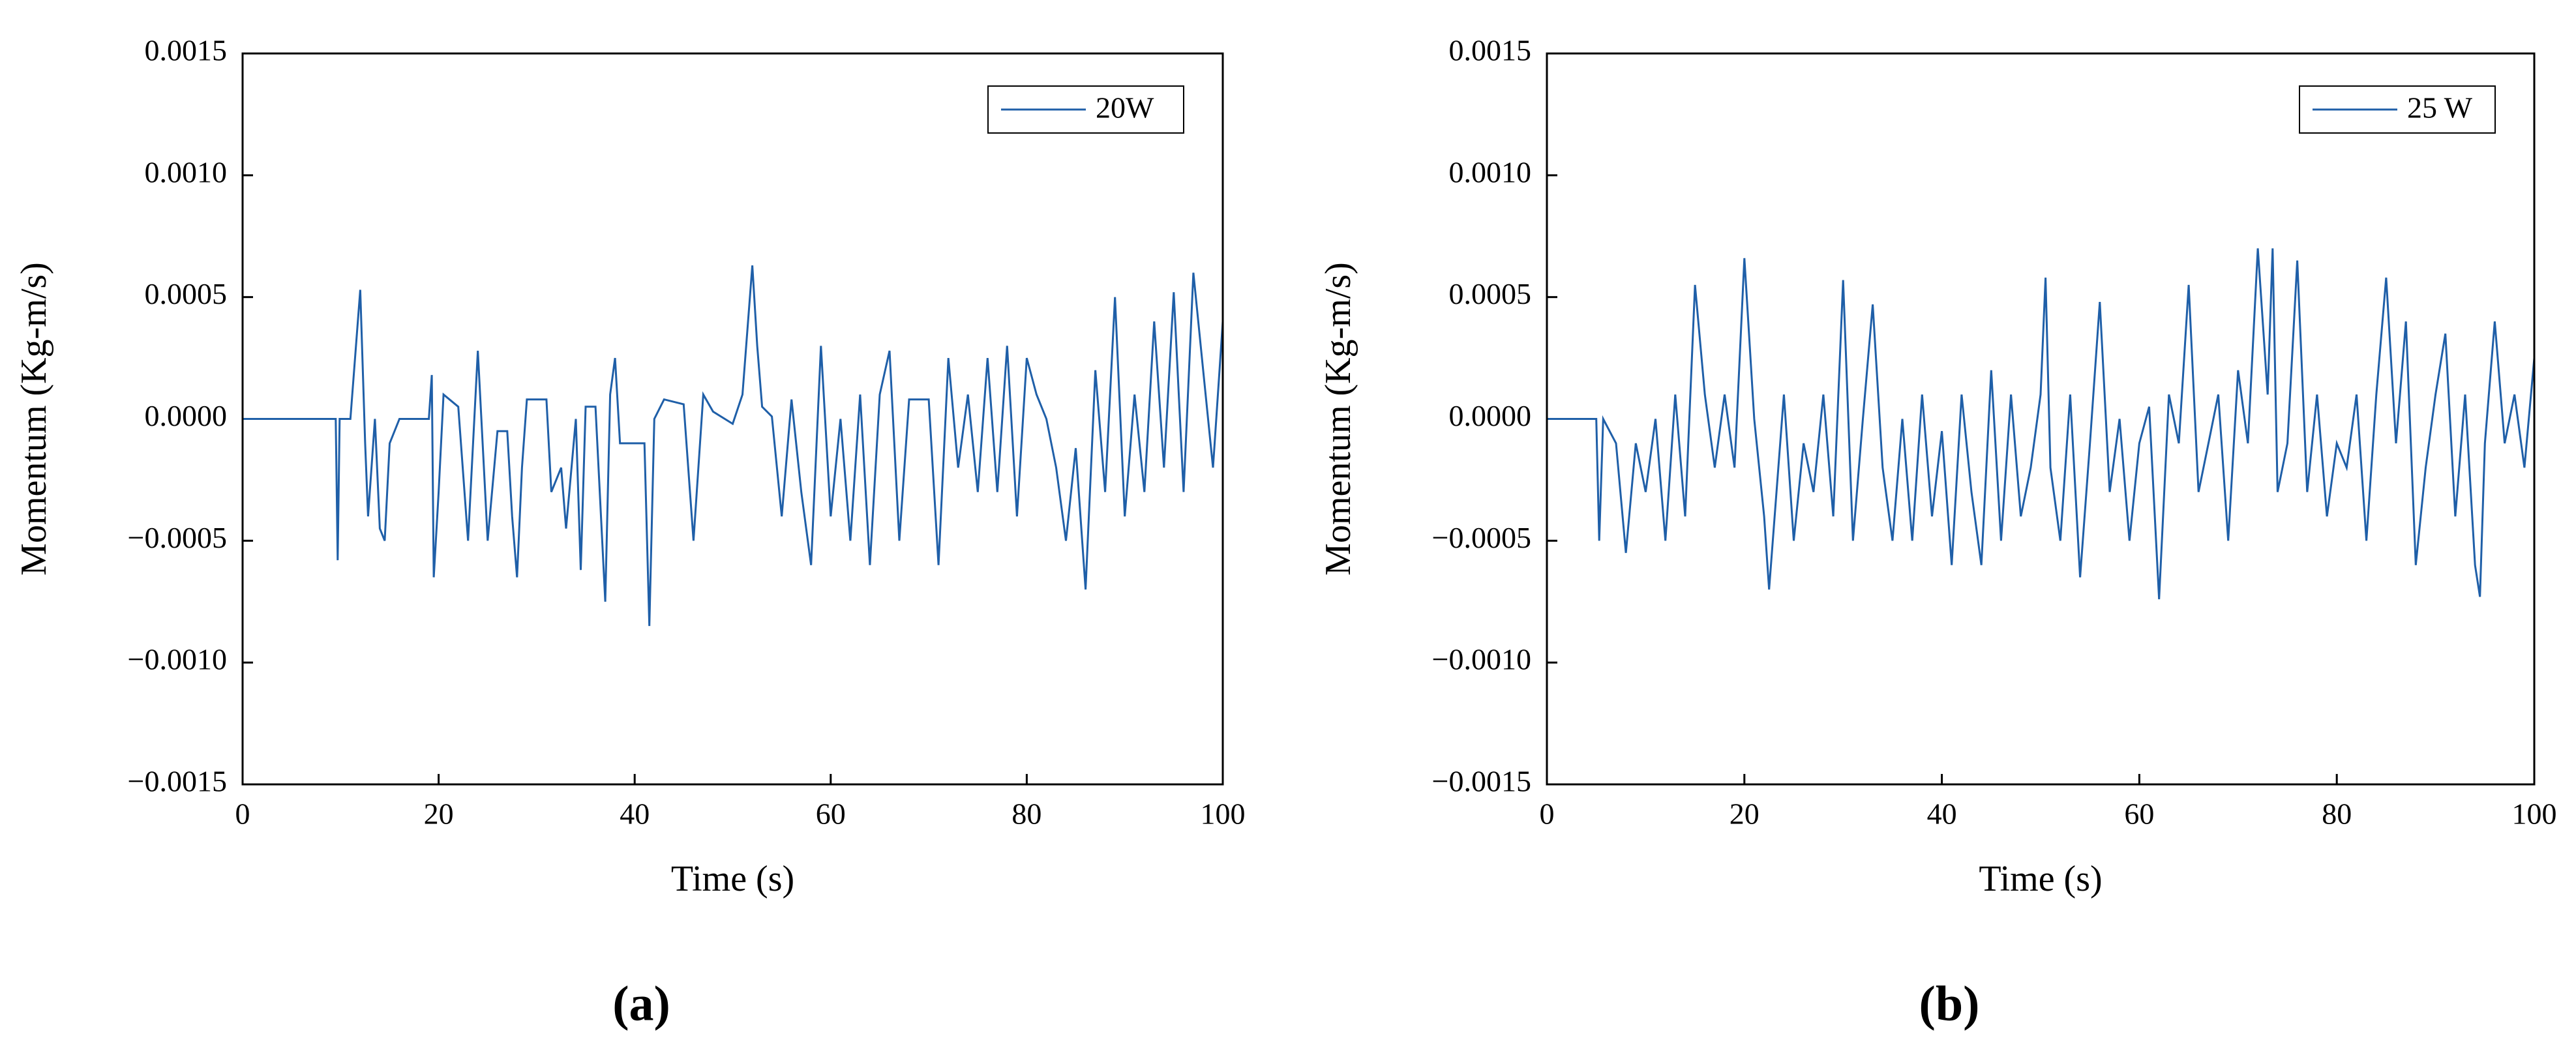  Describe the element at coordinates (1125, 108) in the screenshot. I see `legend-label: 20W` at that location.